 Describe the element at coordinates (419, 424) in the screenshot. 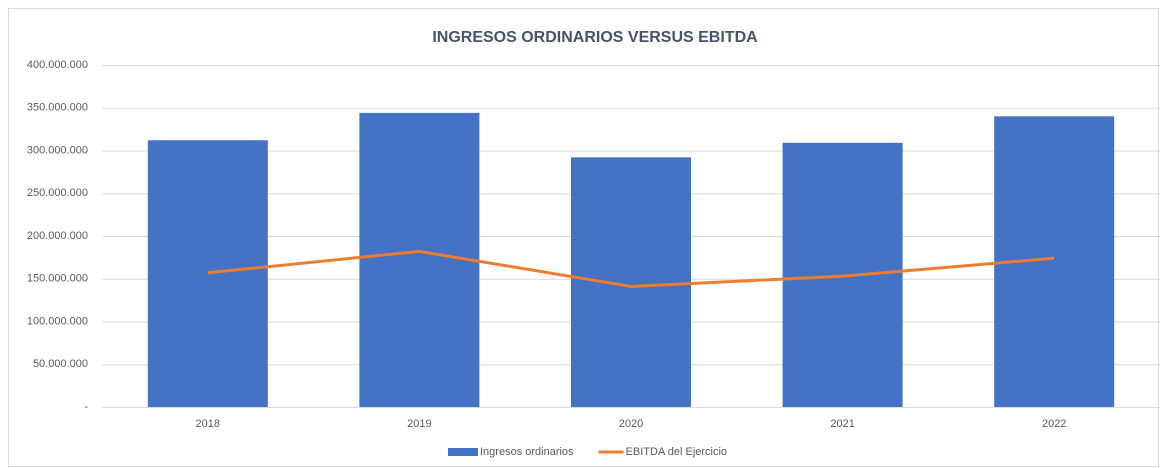

I see `x-tick-label: 2019` at that location.